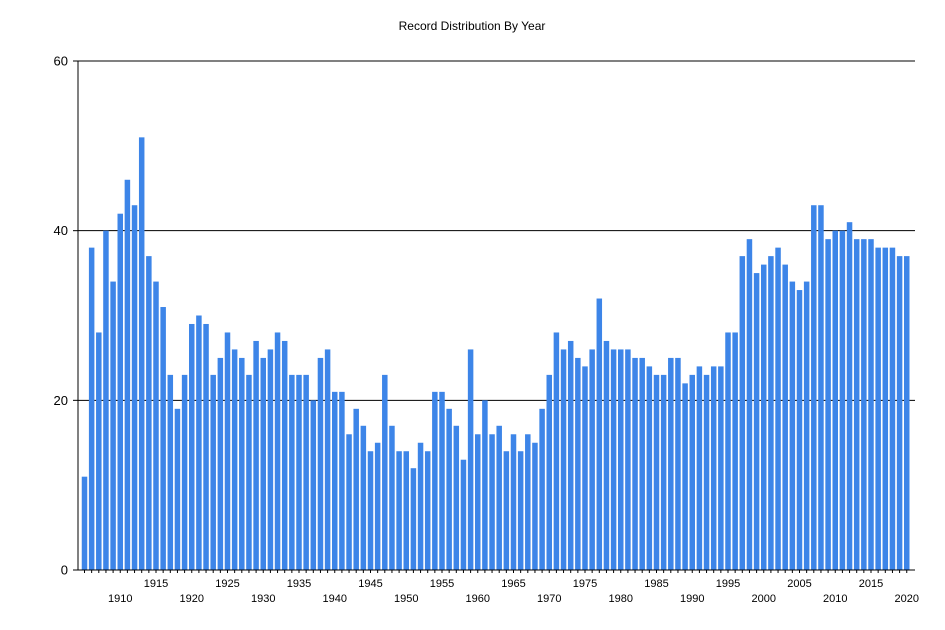 The height and width of the screenshot is (630, 945). What do you see at coordinates (621, 599) in the screenshot?
I see `x-tick-label: 1980` at bounding box center [621, 599].